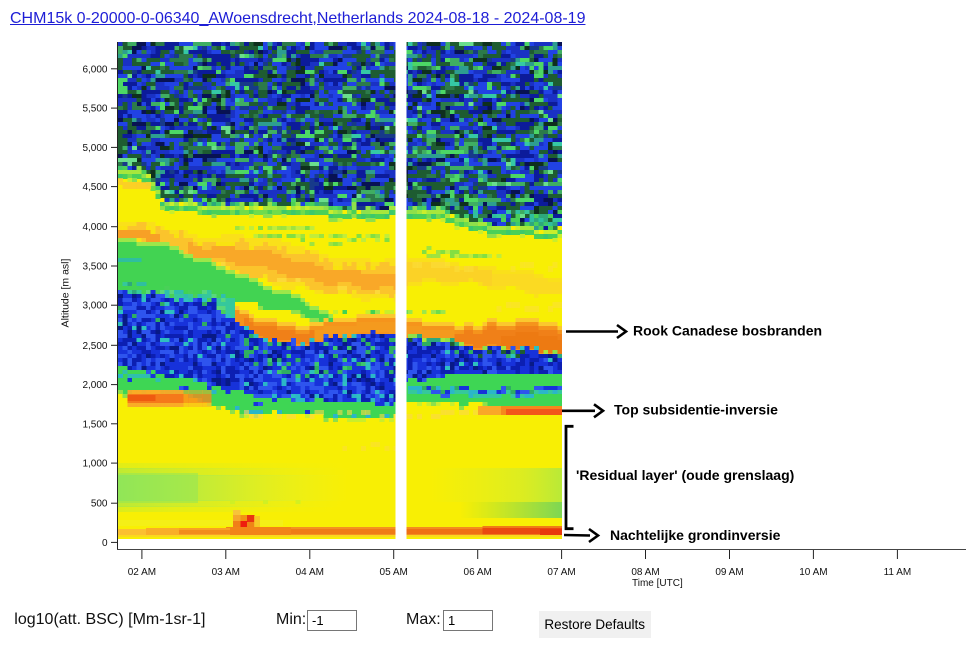 This screenshot has height=649, width=966. Describe the element at coordinates (898, 572) in the screenshot. I see `svg-text: 11 AM` at that location.